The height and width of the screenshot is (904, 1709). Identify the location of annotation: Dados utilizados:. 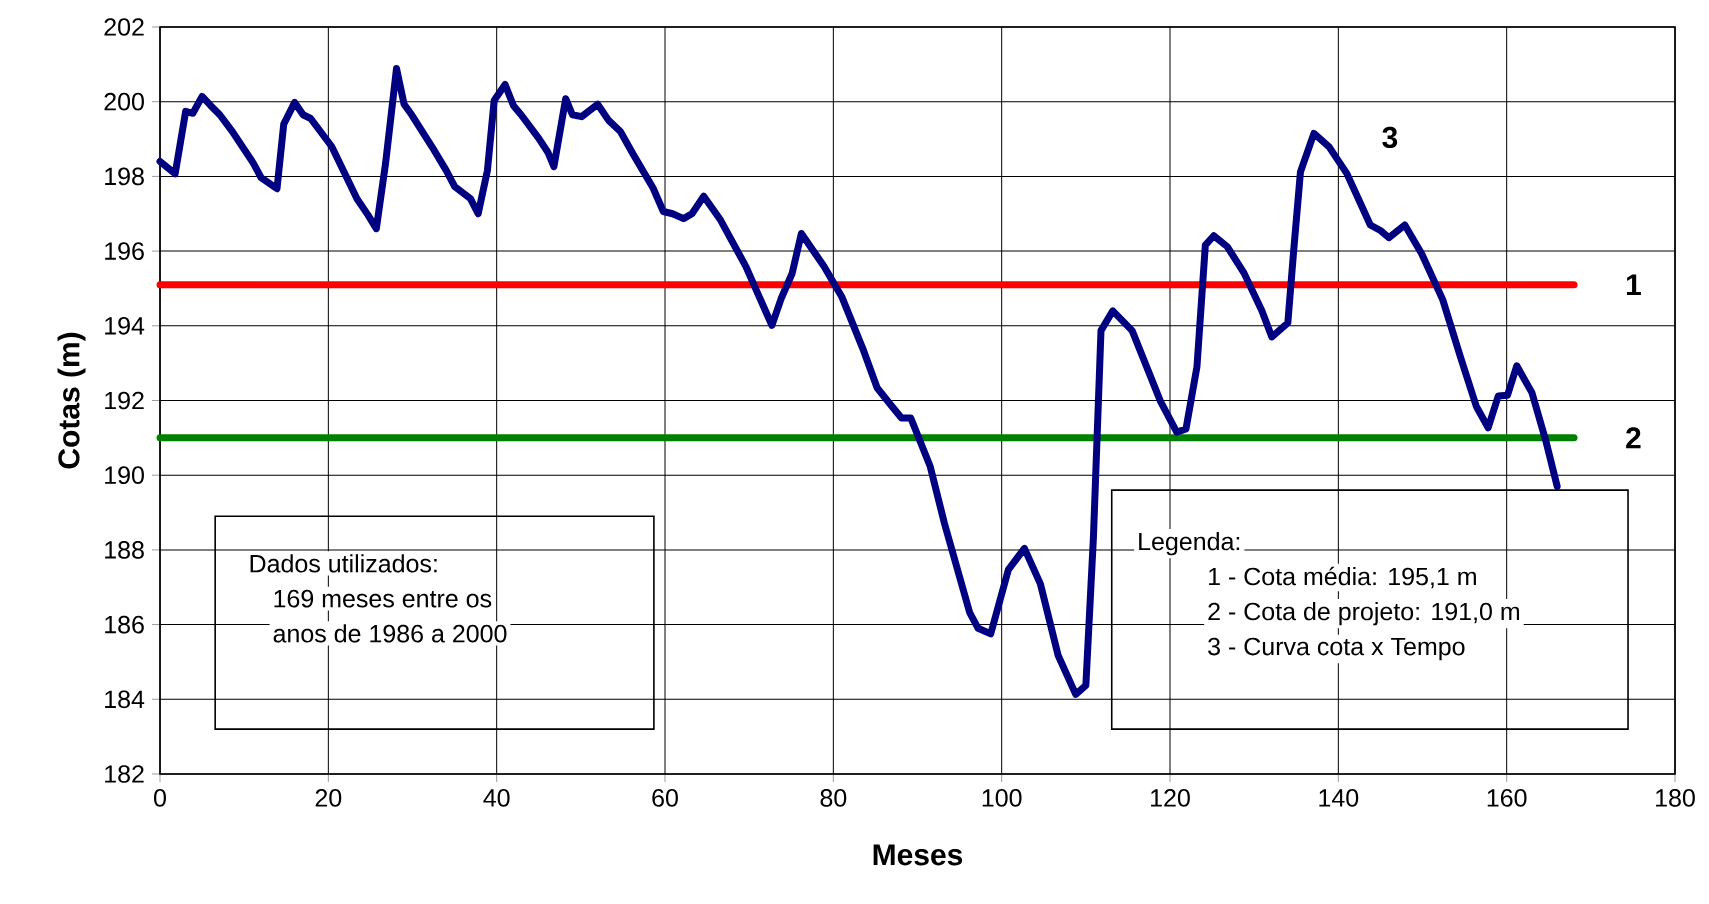
(343, 563).